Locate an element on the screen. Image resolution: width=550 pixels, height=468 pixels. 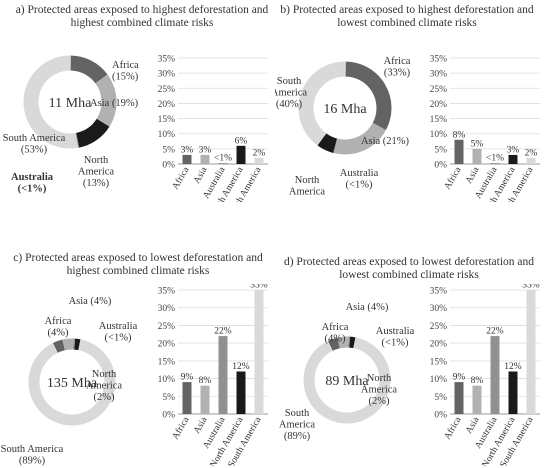
donut-label-south-america: South America (53%) is located at coordinates (34, 144).